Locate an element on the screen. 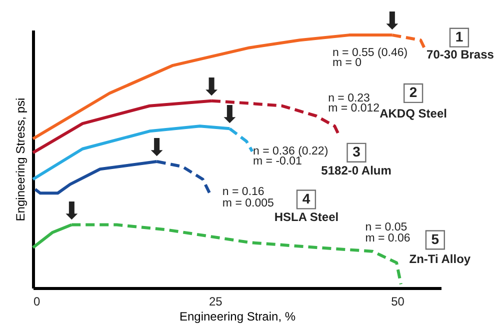 The width and height of the screenshot is (500, 328). annotation: 2 is located at coordinates (413, 92).